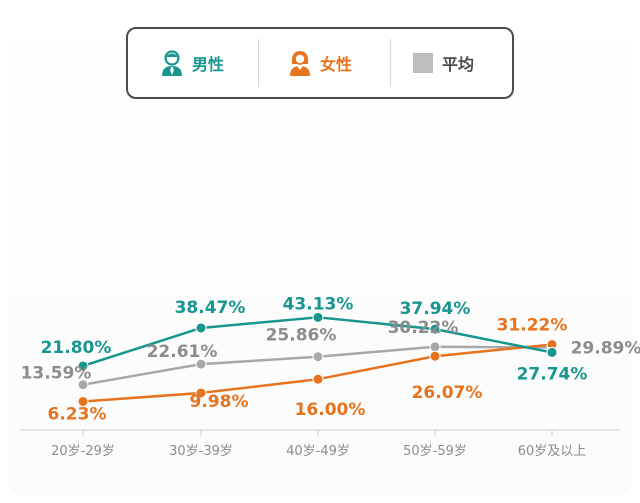 The width and height of the screenshot is (640, 503). Describe the element at coordinates (435, 451) in the screenshot. I see `x-tick-label: 50岁-59岁` at that location.